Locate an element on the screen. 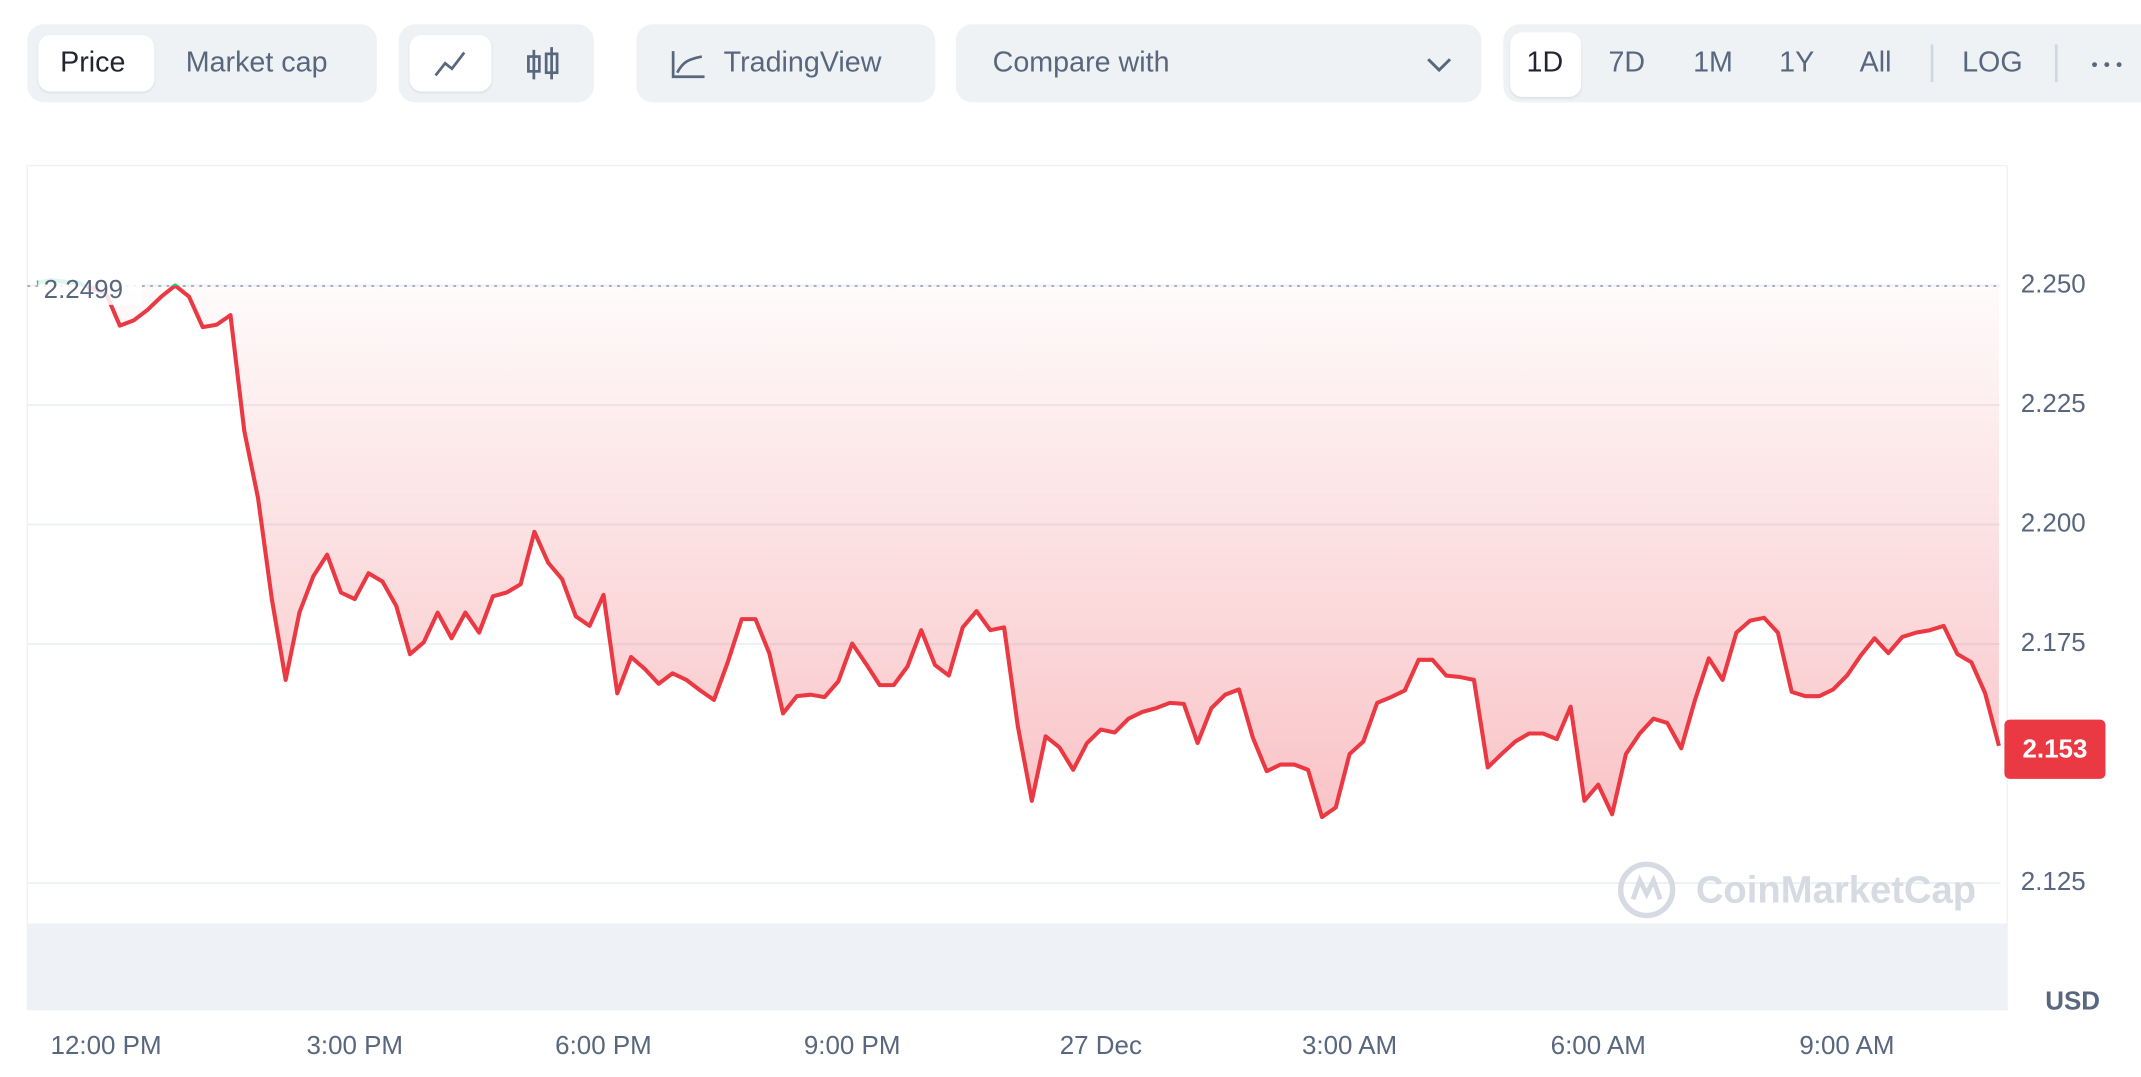 This screenshot has width=2141, height=1077. market-cap-button: Market cap is located at coordinates (256, 63).